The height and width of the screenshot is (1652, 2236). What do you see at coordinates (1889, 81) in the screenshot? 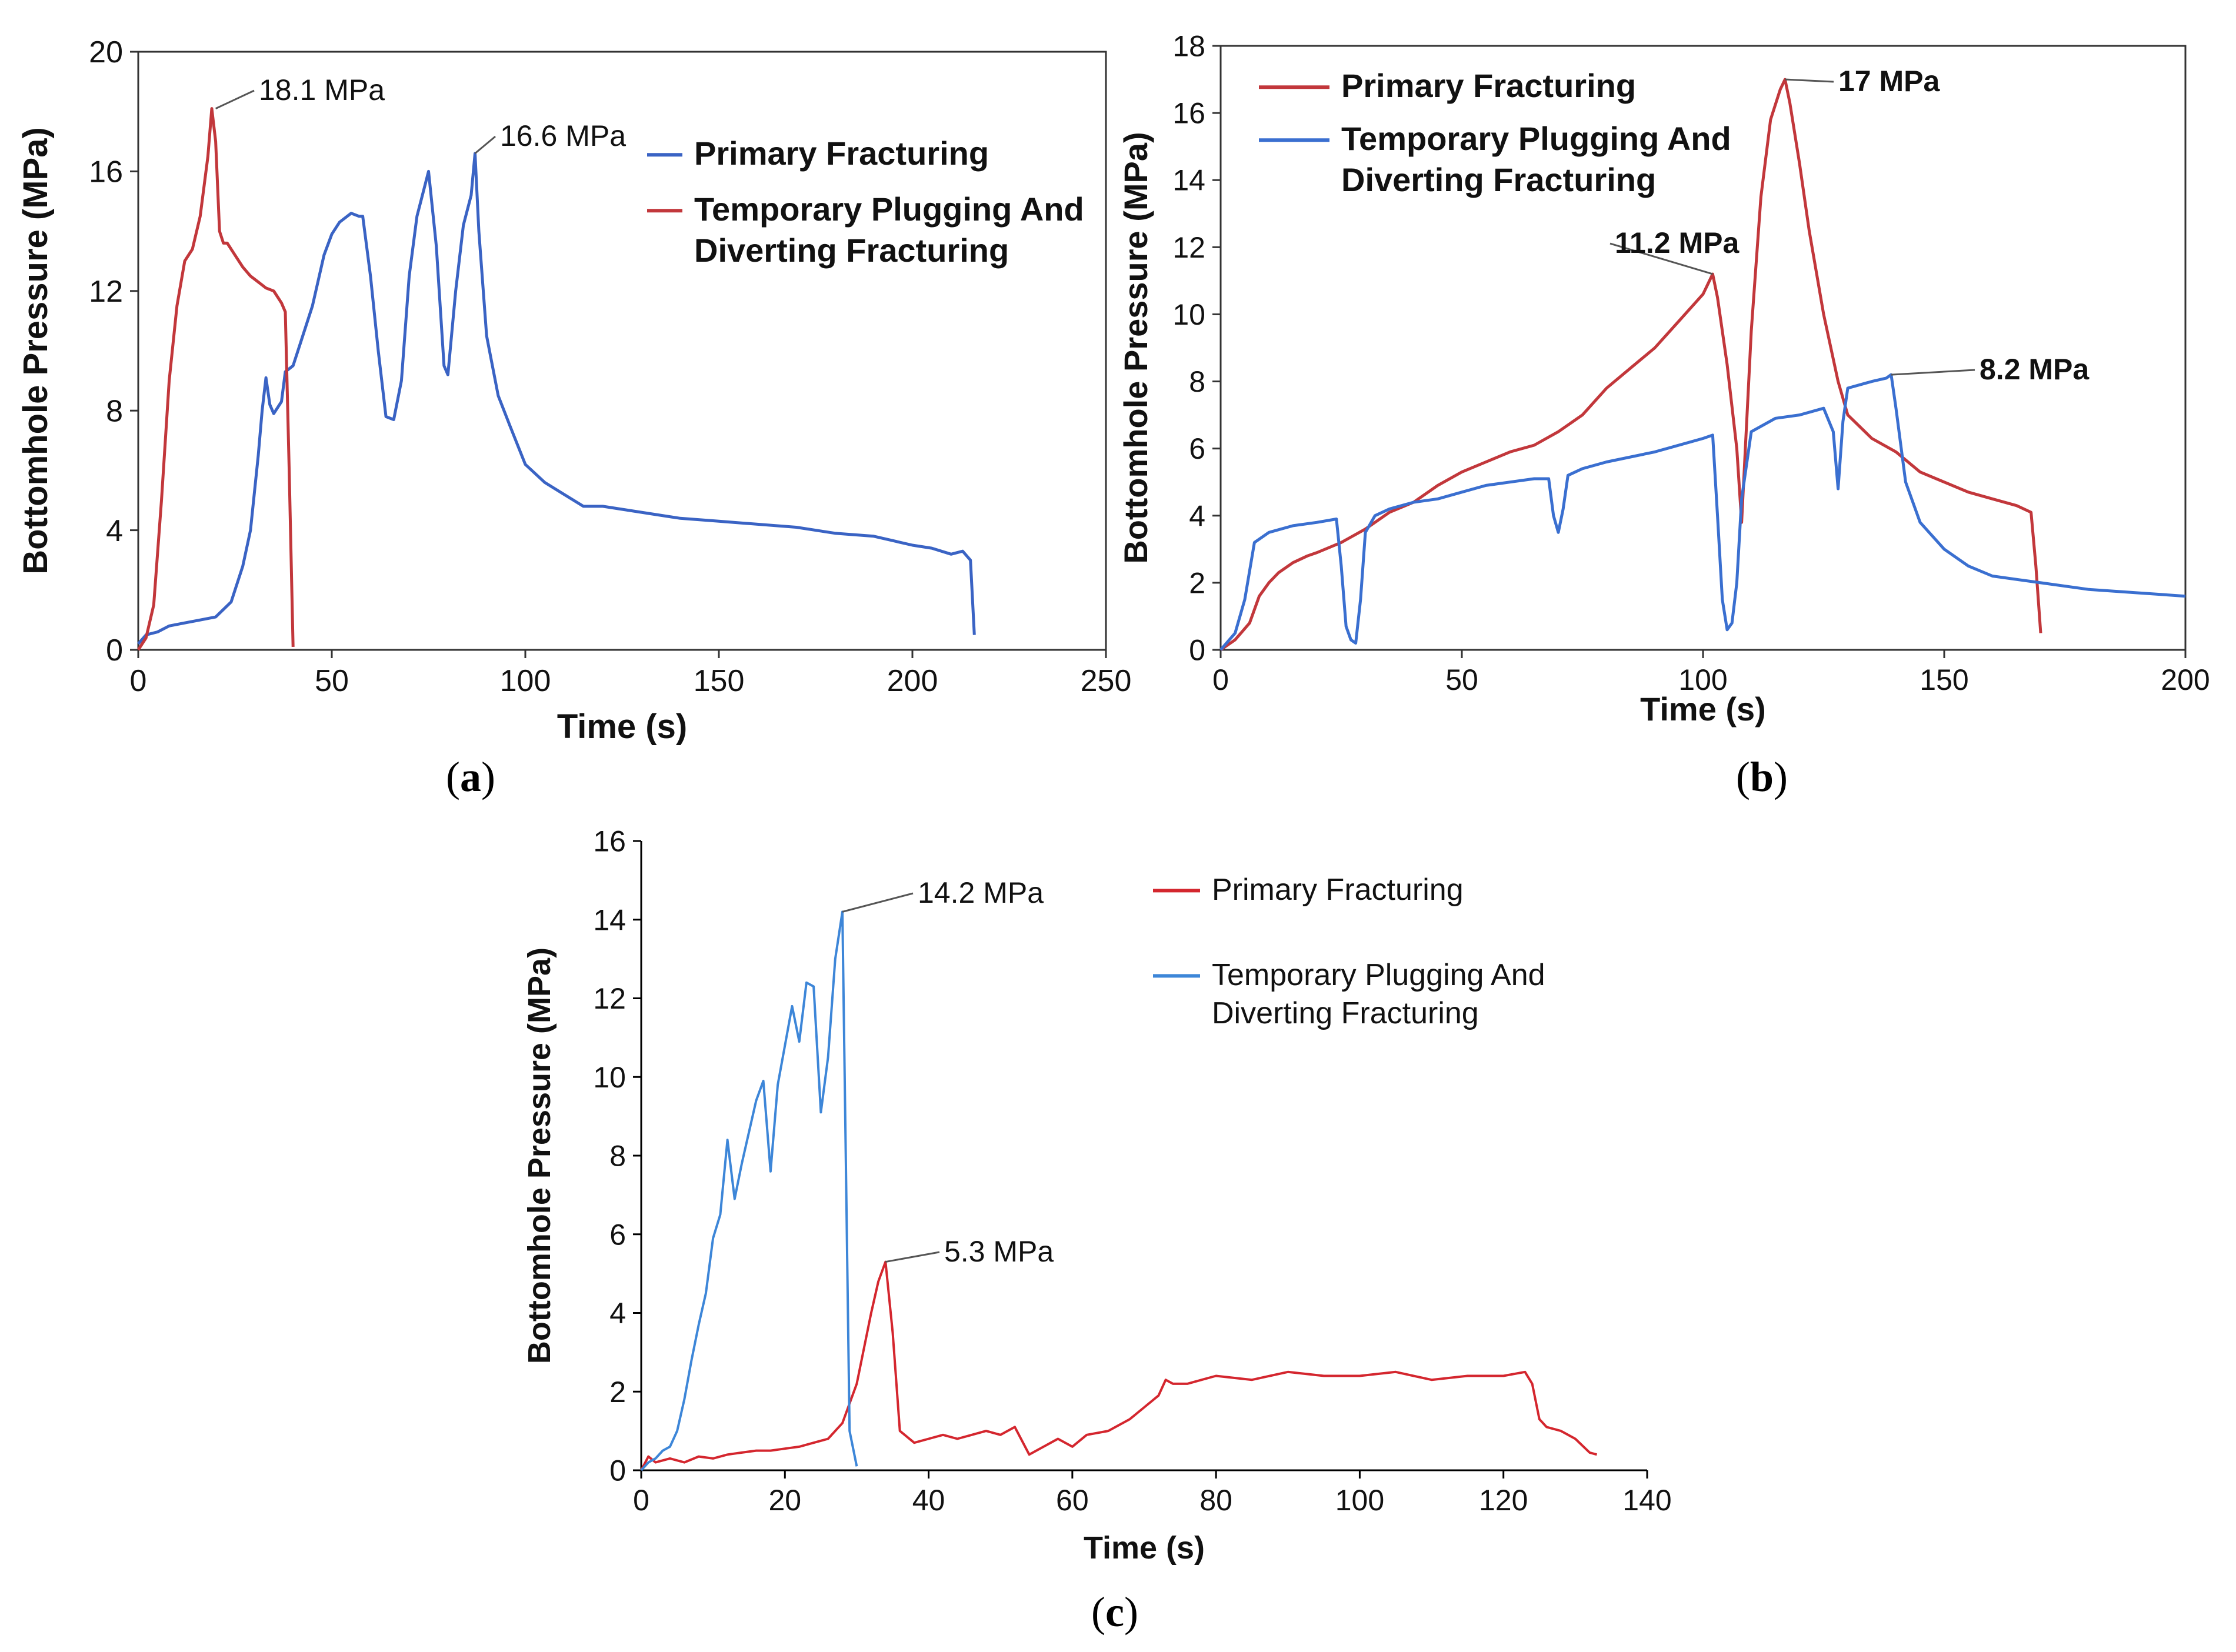
I see `annotation-label: 17 MPa` at bounding box center [1889, 81].